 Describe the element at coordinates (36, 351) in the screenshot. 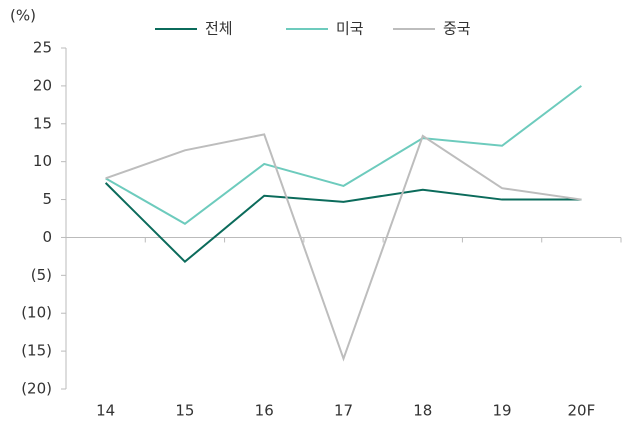

I see `y-tick-label: (15)` at that location.